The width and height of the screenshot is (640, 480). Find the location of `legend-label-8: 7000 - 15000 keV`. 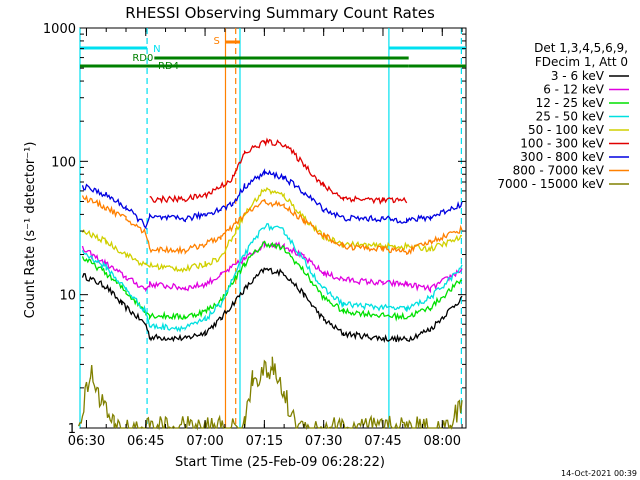

legend-label-8: 7000 - 15000 keV is located at coordinates (550, 184).